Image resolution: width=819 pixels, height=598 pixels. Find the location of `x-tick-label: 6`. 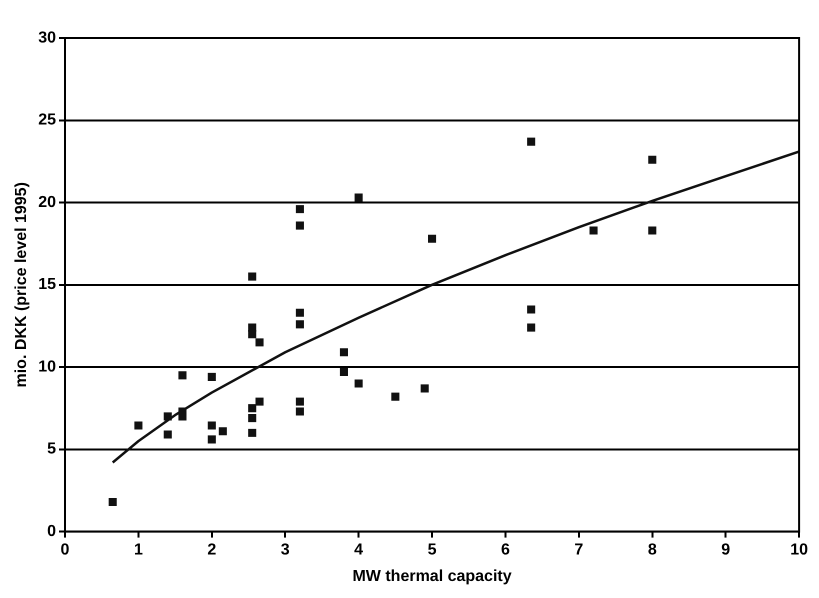

x-tick-label: 6 is located at coordinates (505, 550).